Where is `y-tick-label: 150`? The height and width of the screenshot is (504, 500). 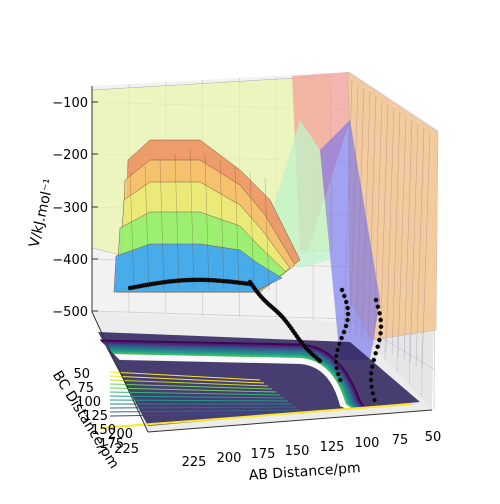 y-tick-label: 150 is located at coordinates (103, 430).